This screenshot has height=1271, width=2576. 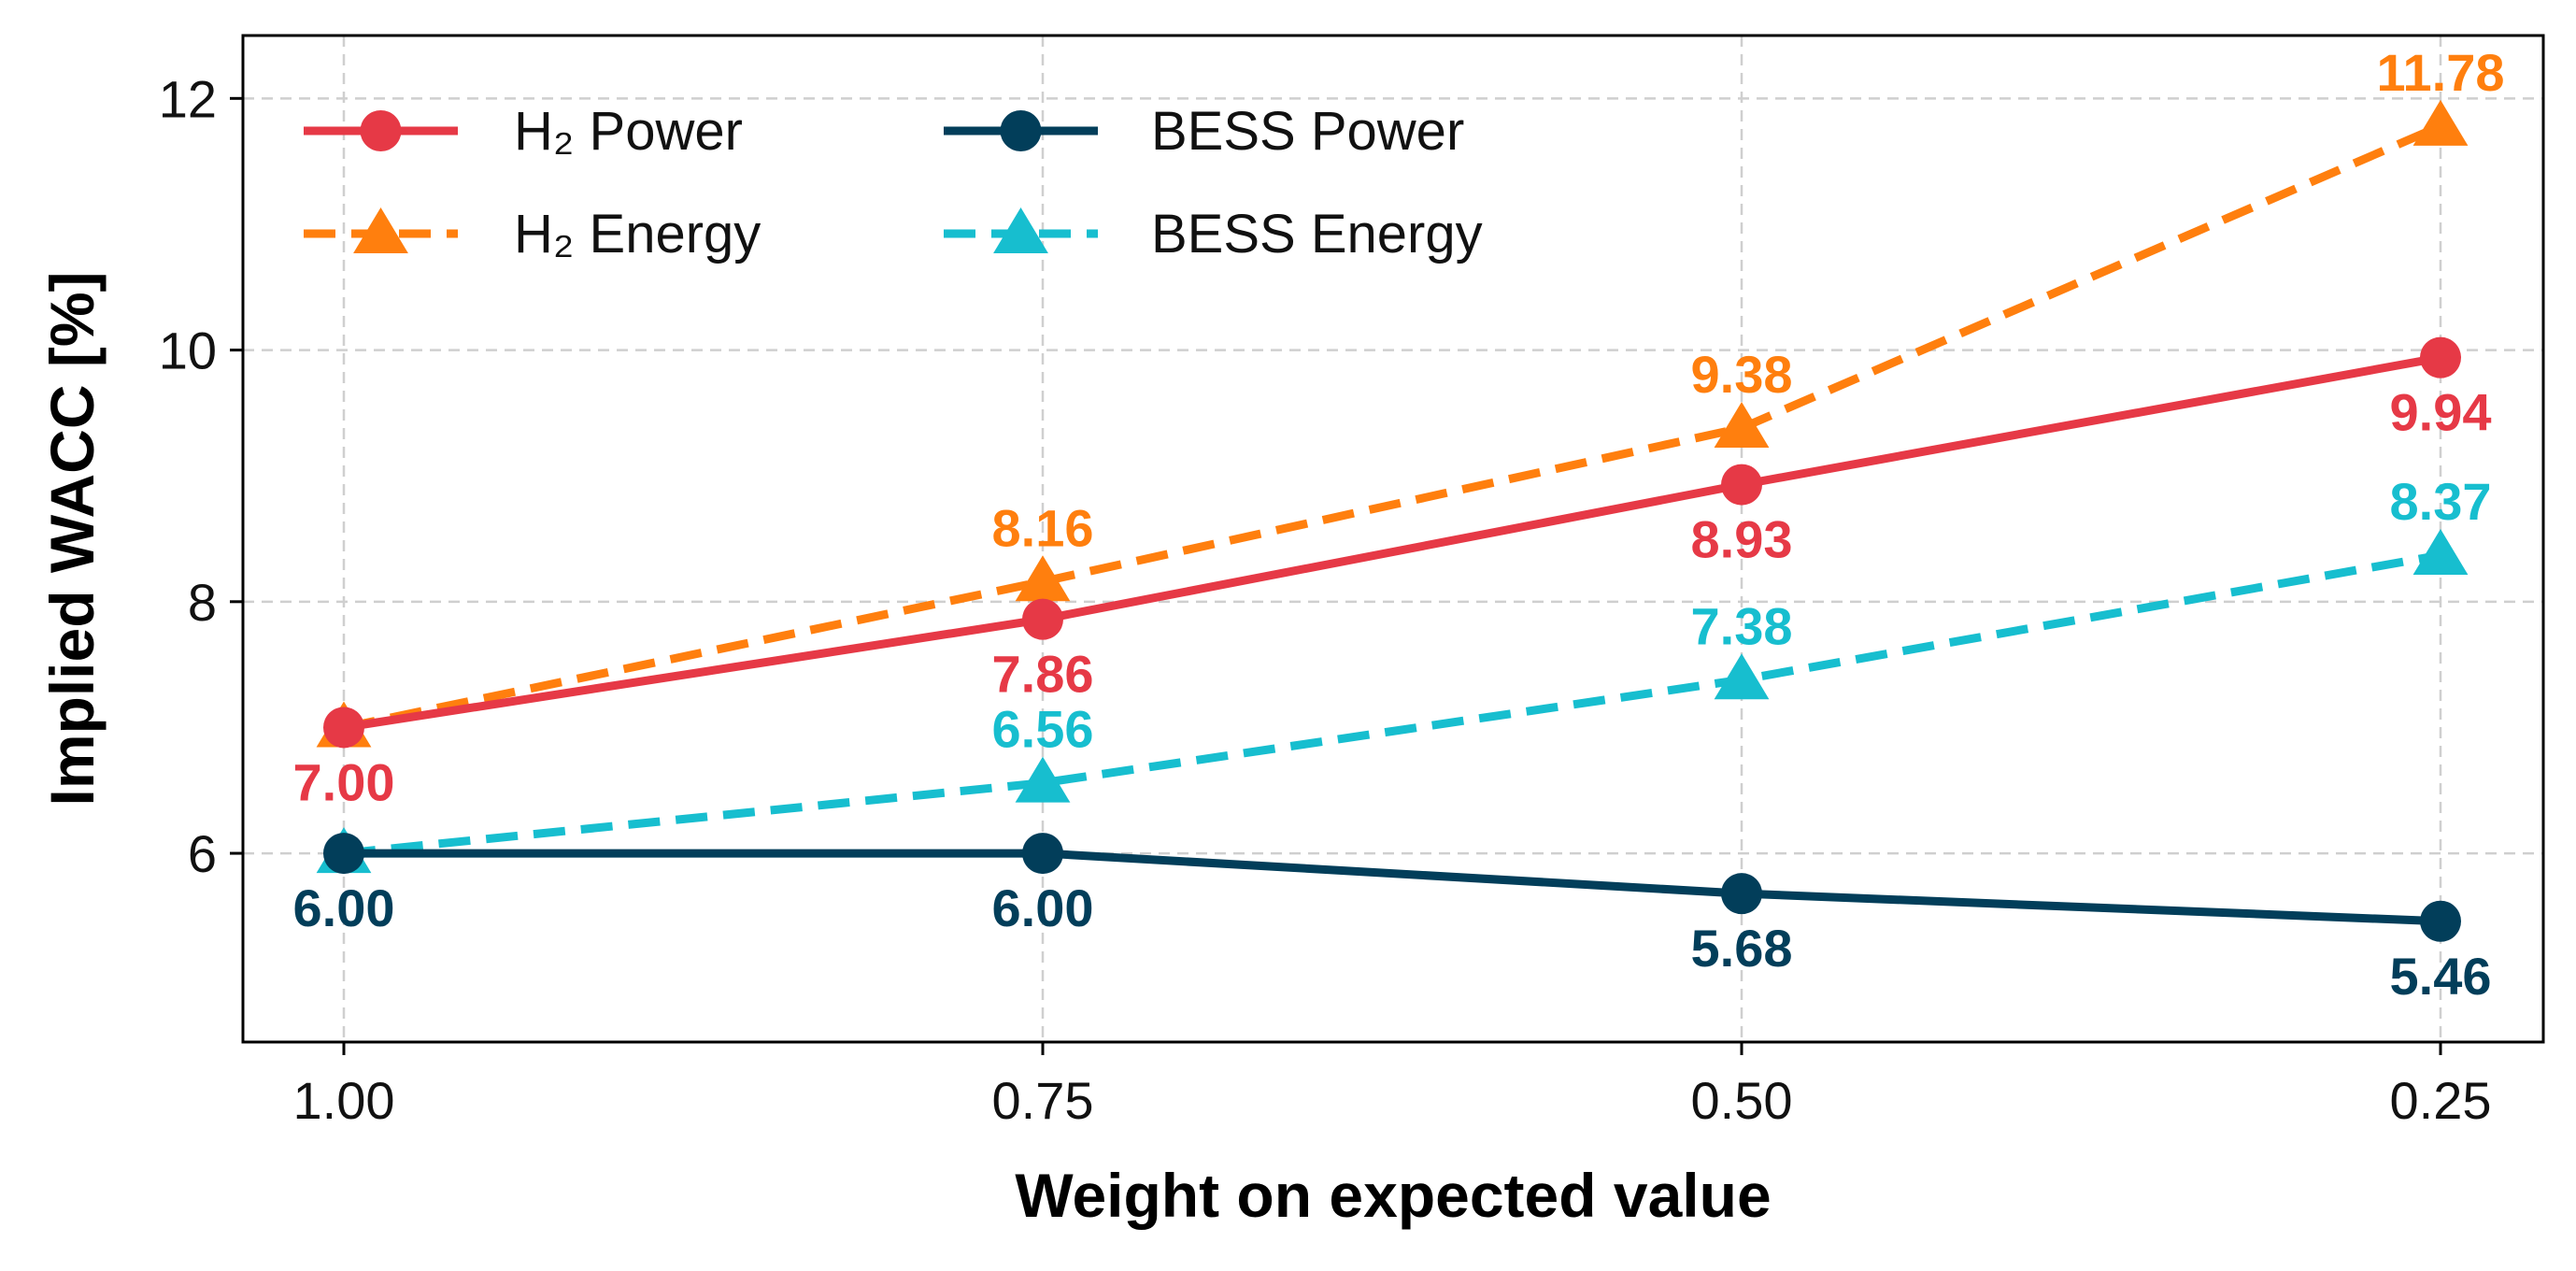 I want to click on data-label: 5.68, so click(x=1742, y=949).